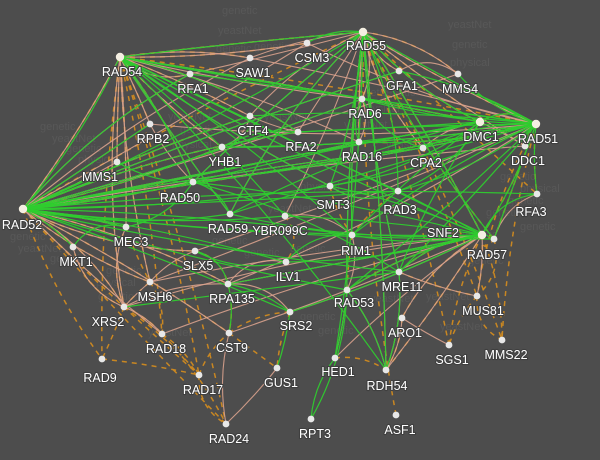 The image size is (600, 460). Describe the element at coordinates (102, 359) in the screenshot. I see `graph-node-rad9` at that location.